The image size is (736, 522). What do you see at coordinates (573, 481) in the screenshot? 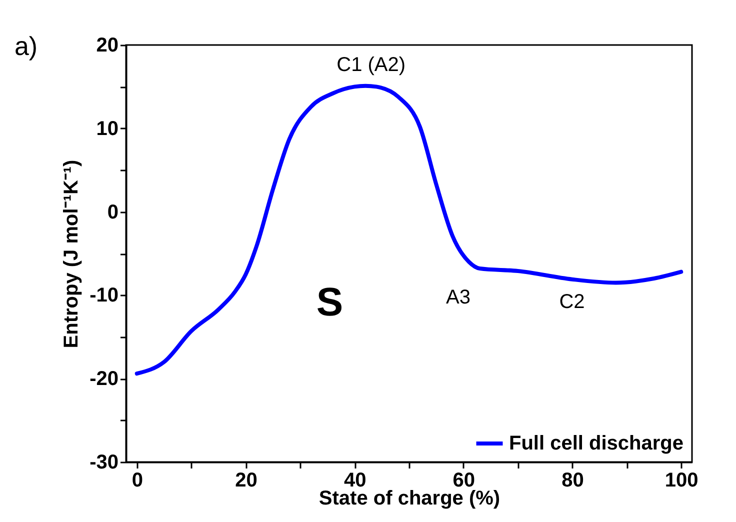
I see `x-tick-label: 80` at bounding box center [573, 481].